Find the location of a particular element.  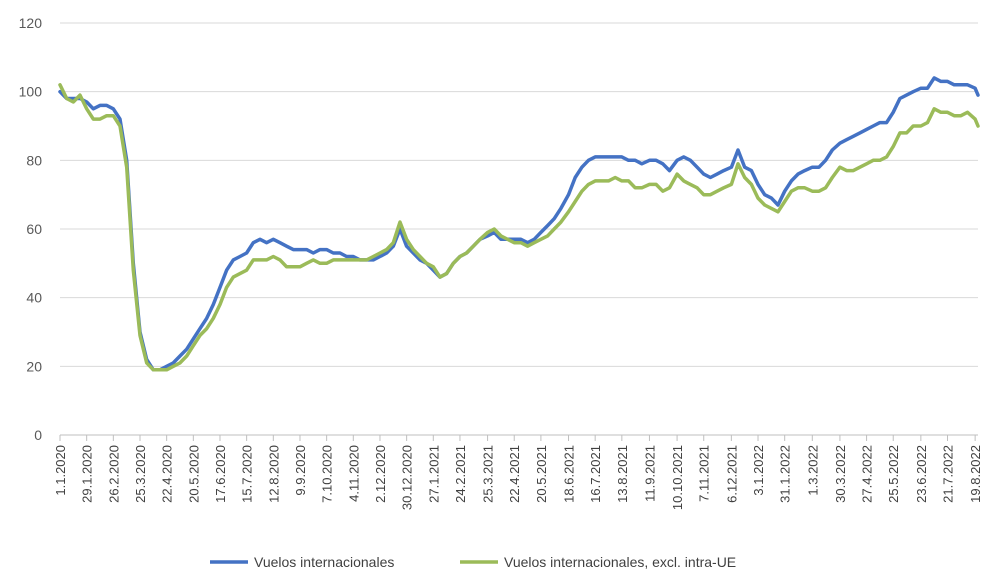

x-tick-label: 25.3.2020 is located at coordinates (140, 474).